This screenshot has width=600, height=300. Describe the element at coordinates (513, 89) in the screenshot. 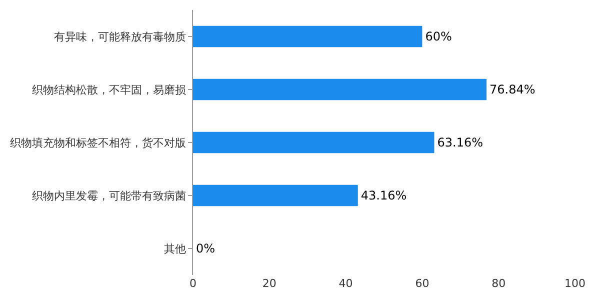

I see `data-label: 76.84%` at that location.